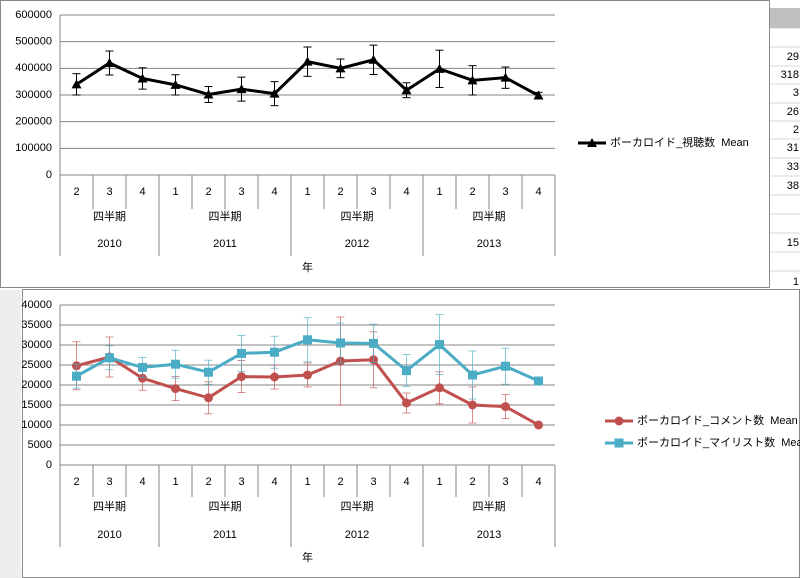 Image resolution: width=800 pixels, height=578 pixels. What do you see at coordinates (796, 130) in the screenshot?
I see `sheet-cell: 2` at bounding box center [796, 130].